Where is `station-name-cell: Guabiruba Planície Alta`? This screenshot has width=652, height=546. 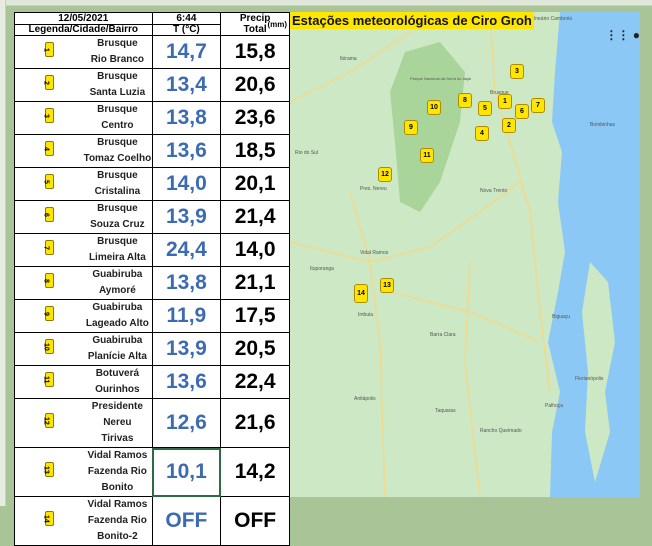
station-name-cell: Guabiruba Planície Alta is located at coordinates (118, 349).